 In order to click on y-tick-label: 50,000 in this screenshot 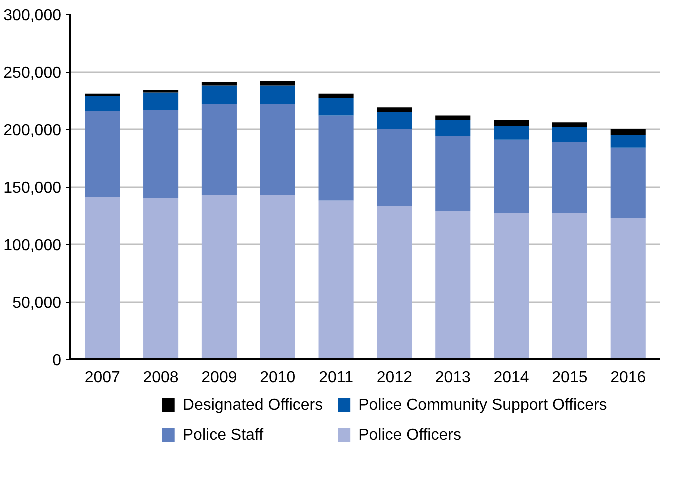, I will do `click(37, 303)`.